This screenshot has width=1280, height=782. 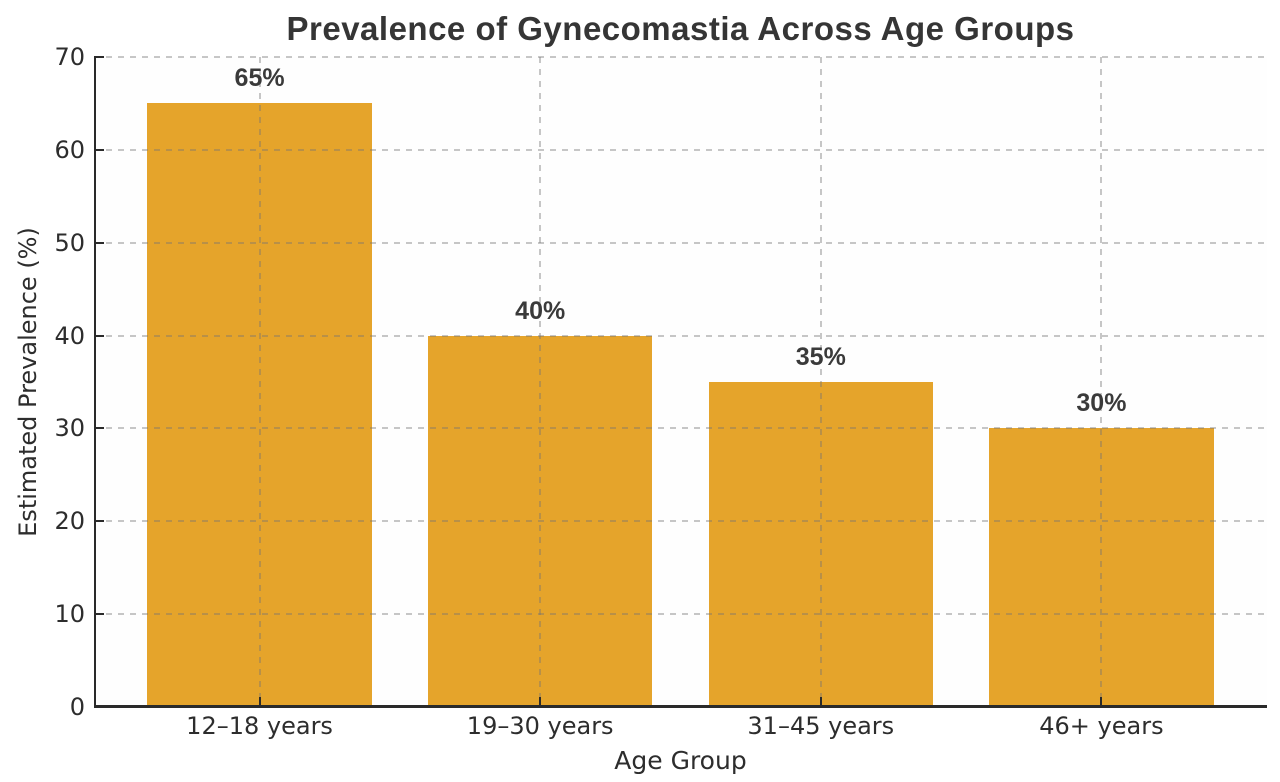 What do you see at coordinates (69, 242) in the screenshot?
I see `y-tick-label: 50` at bounding box center [69, 242].